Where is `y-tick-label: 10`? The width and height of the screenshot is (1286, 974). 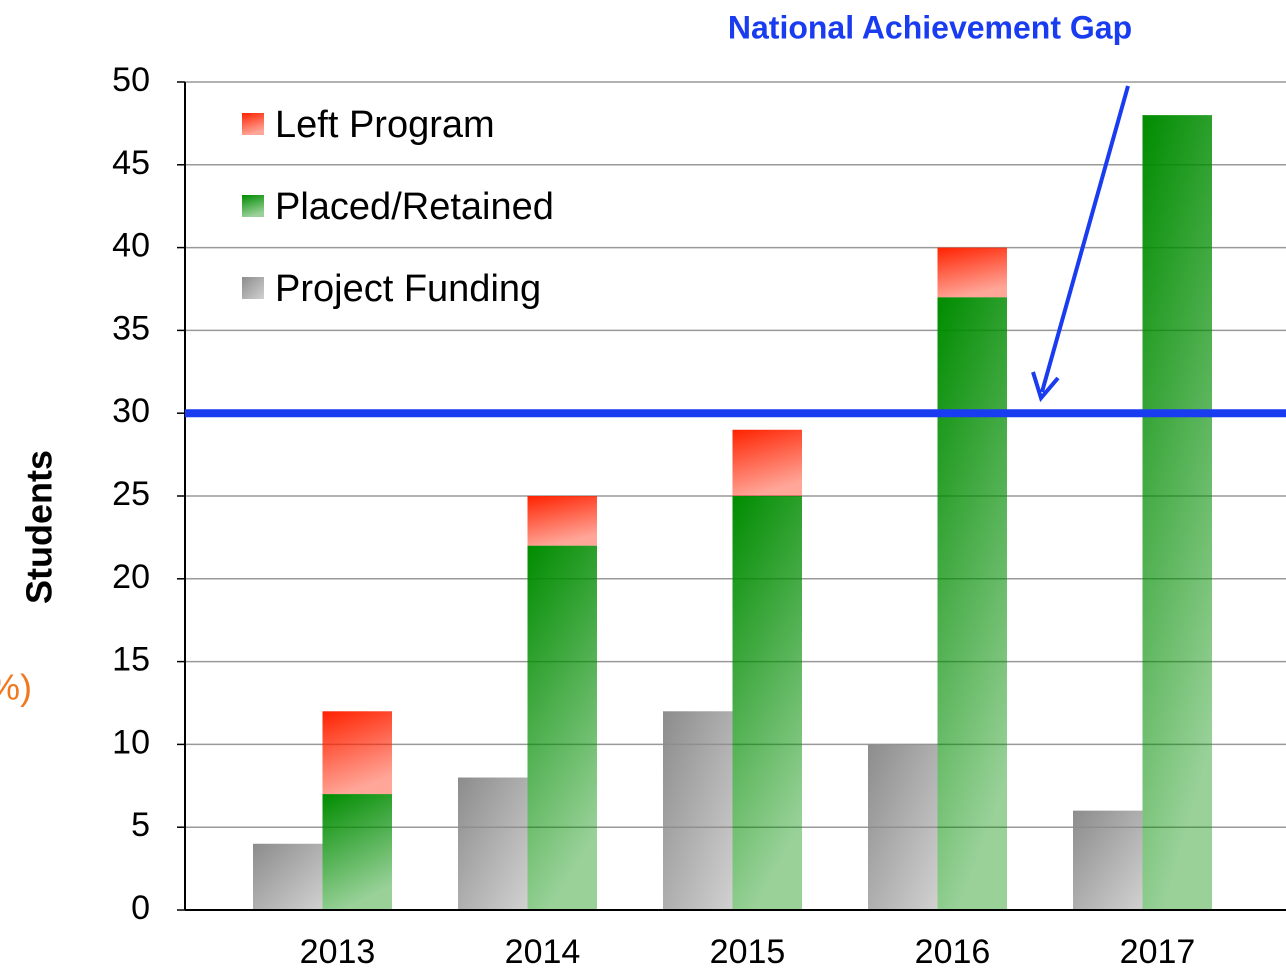
y-tick-label: 10 is located at coordinates (131, 742).